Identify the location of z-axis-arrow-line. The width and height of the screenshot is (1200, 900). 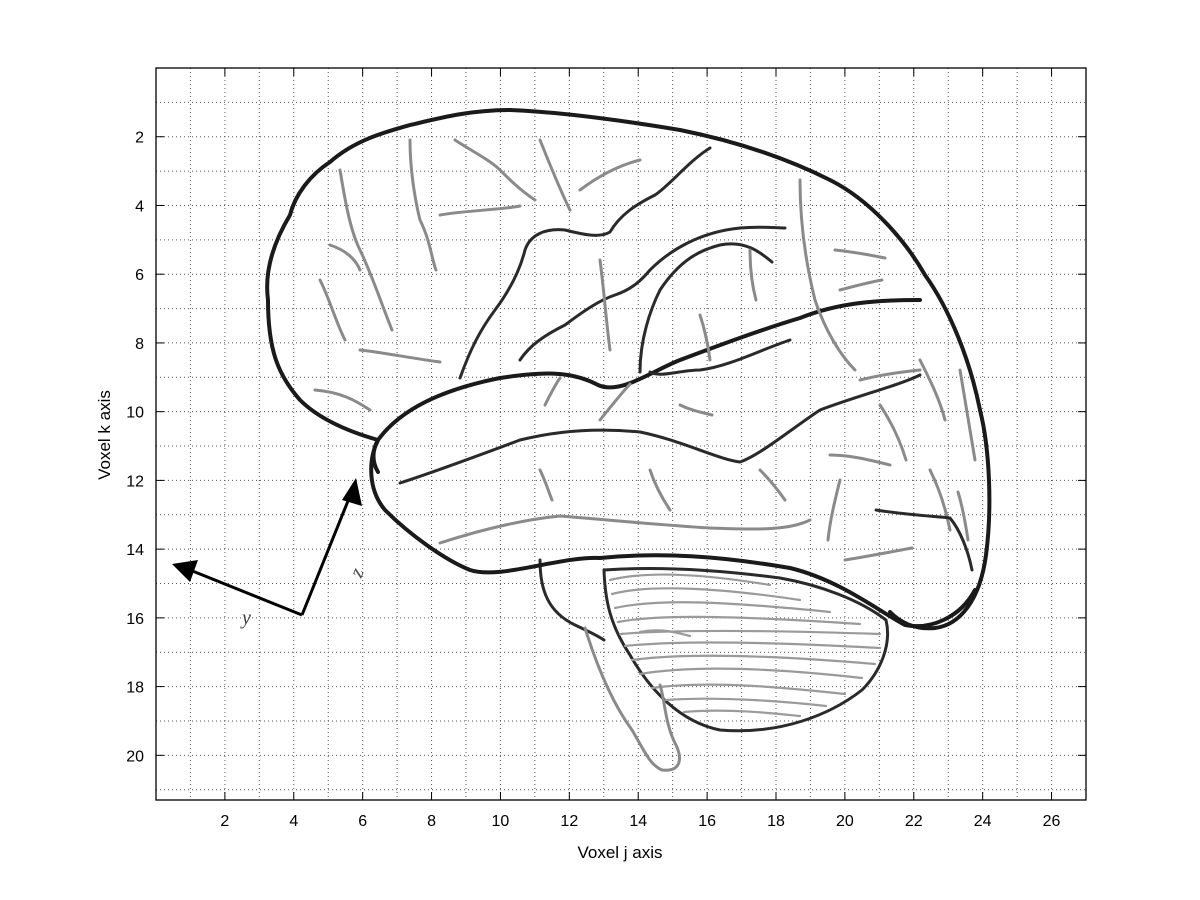
(326, 555).